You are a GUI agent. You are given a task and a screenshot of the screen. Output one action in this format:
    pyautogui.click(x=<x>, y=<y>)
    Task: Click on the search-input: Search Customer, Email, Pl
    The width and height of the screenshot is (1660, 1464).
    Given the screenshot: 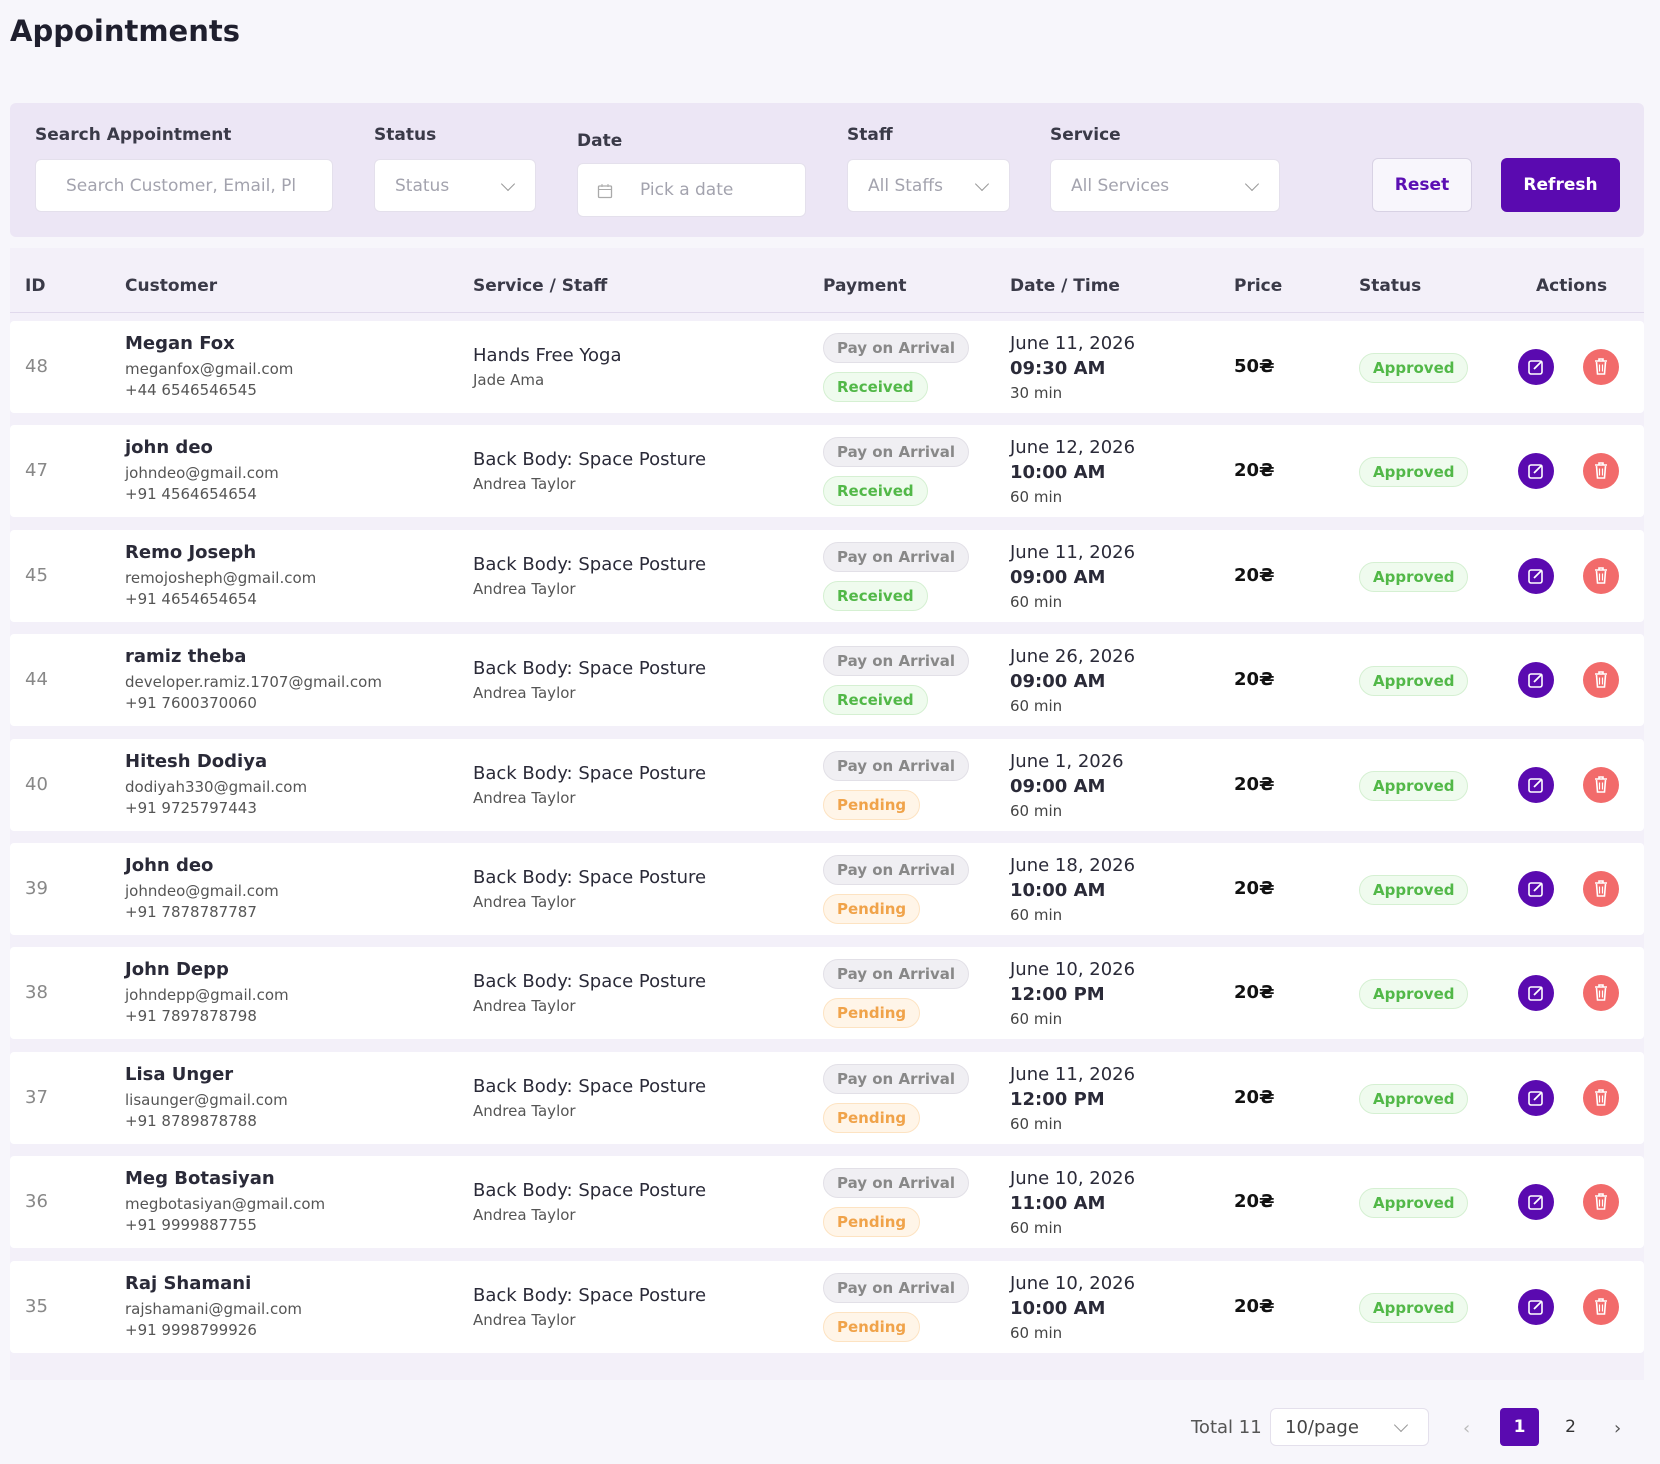 What is the action you would take?
    pyautogui.click(x=184, y=185)
    